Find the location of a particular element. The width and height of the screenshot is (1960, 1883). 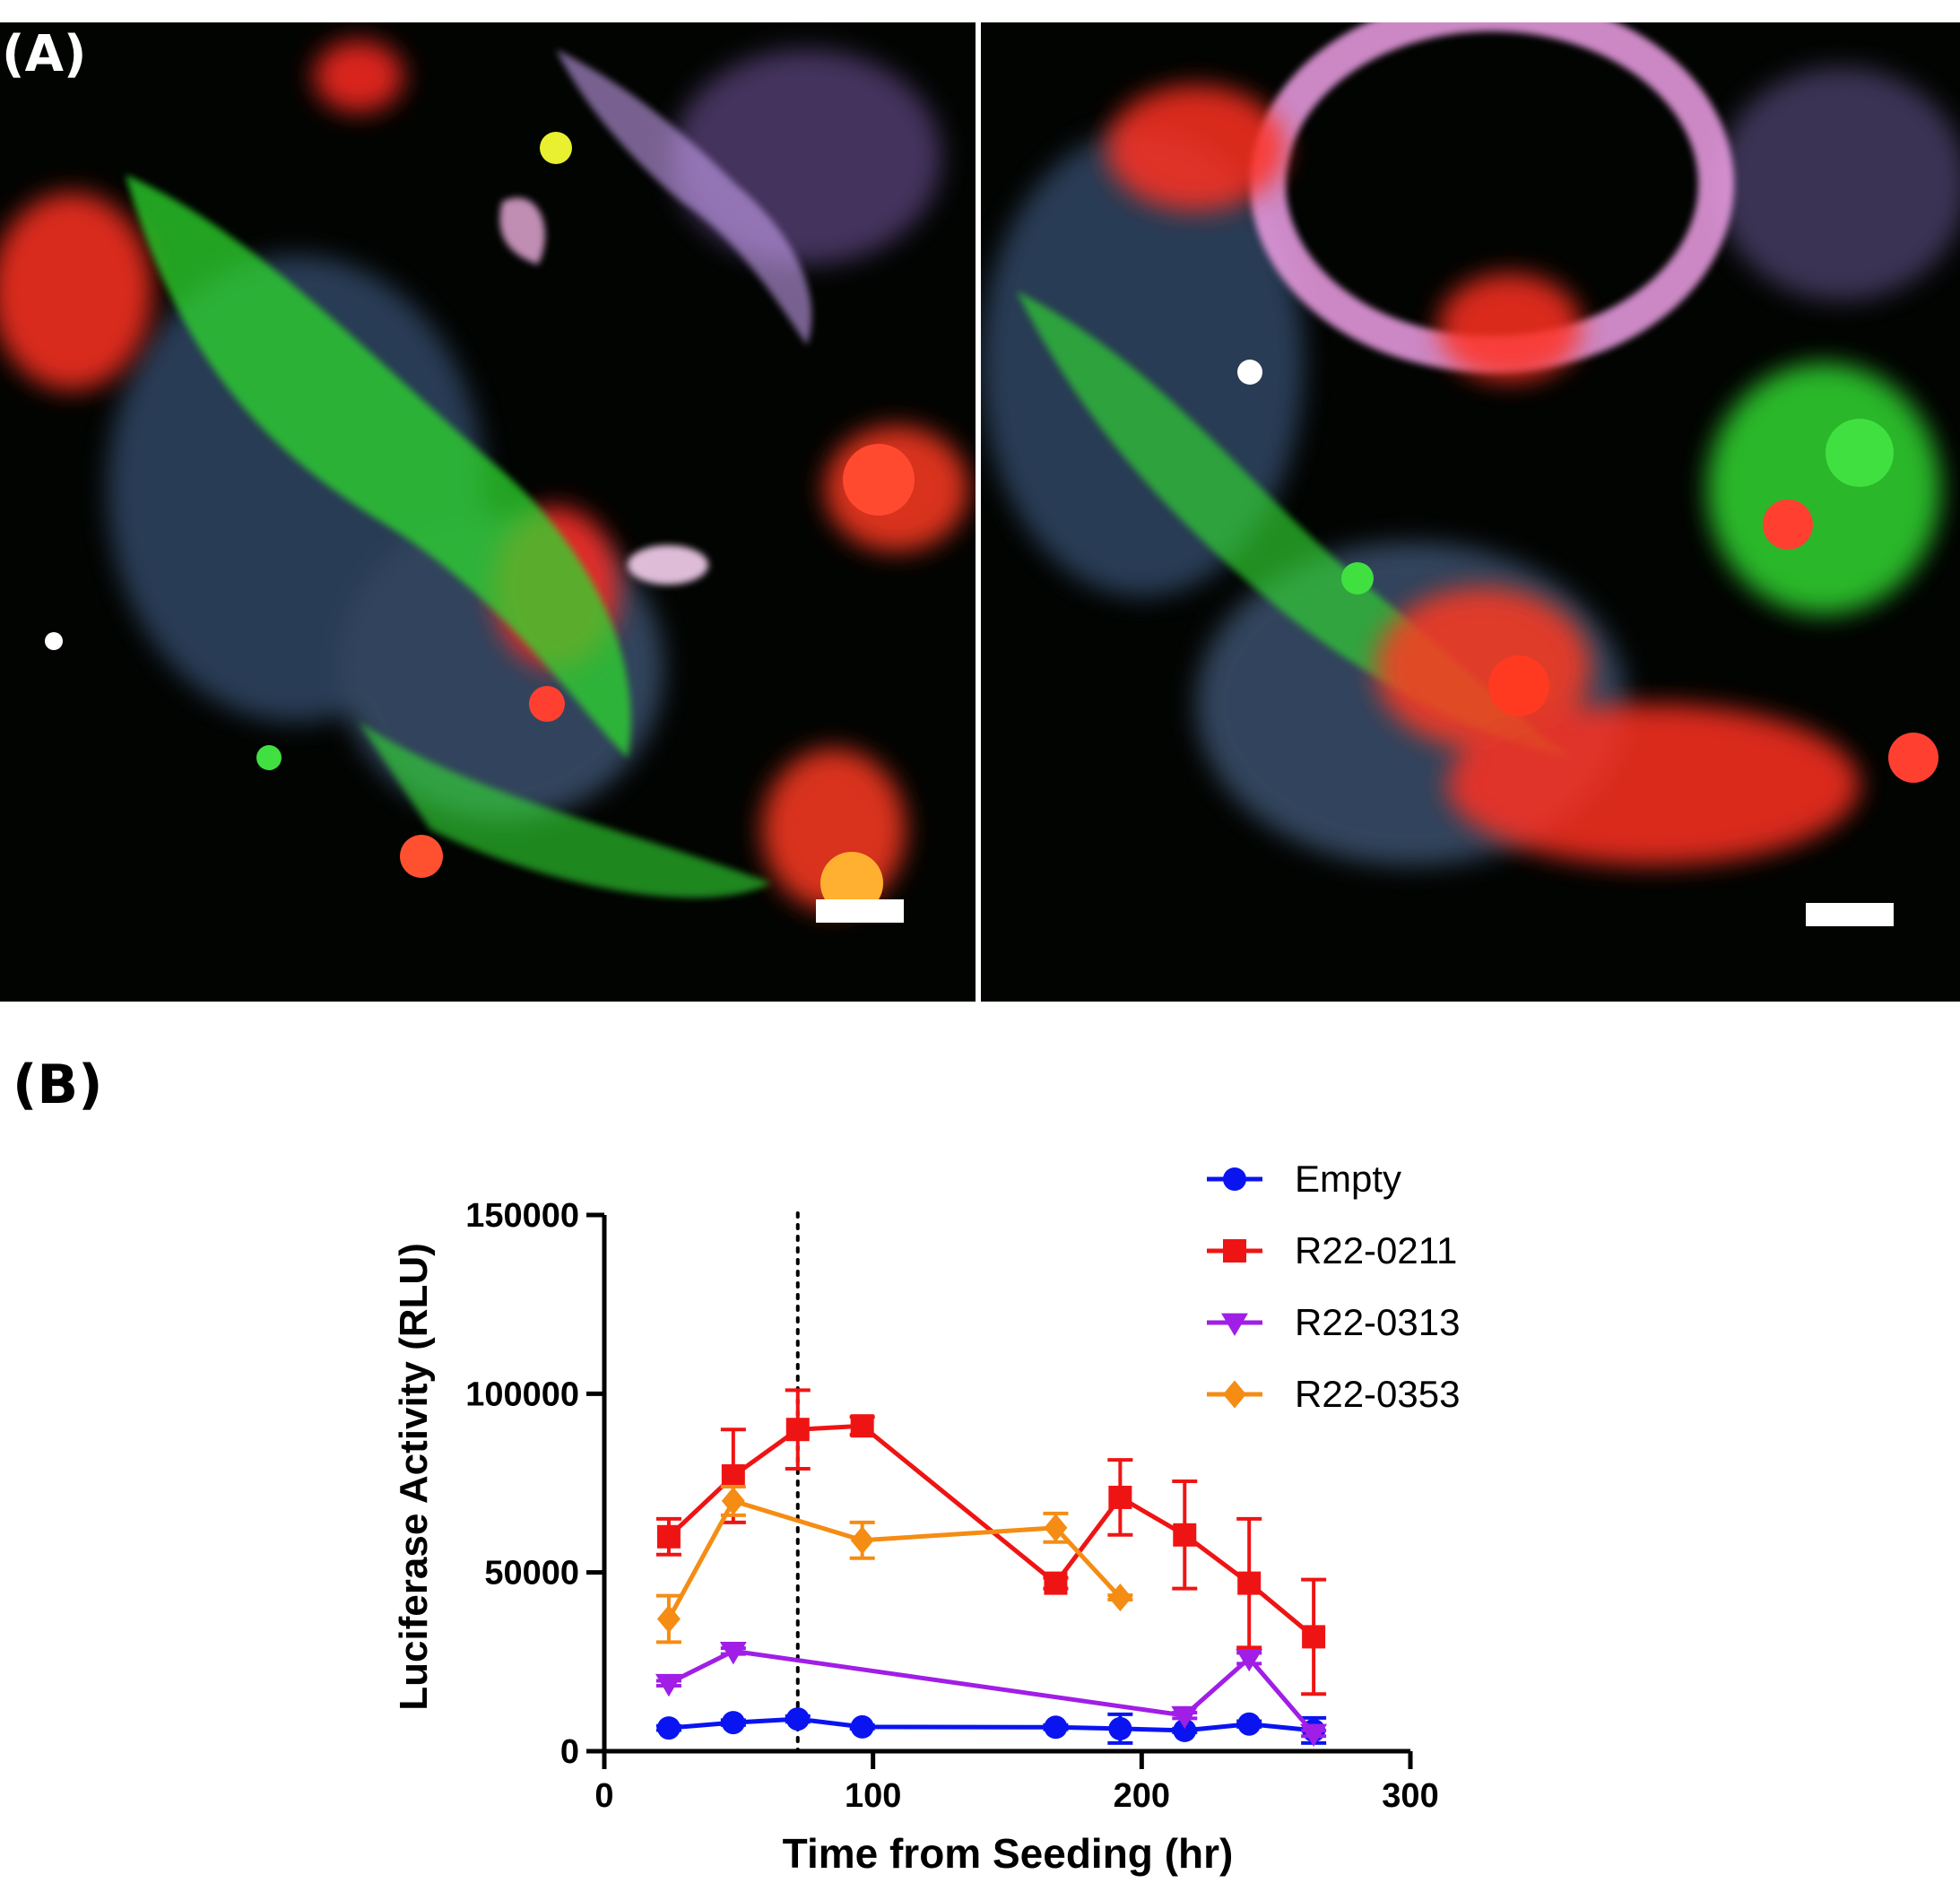

x-tick-label: 100 is located at coordinates (873, 1796).